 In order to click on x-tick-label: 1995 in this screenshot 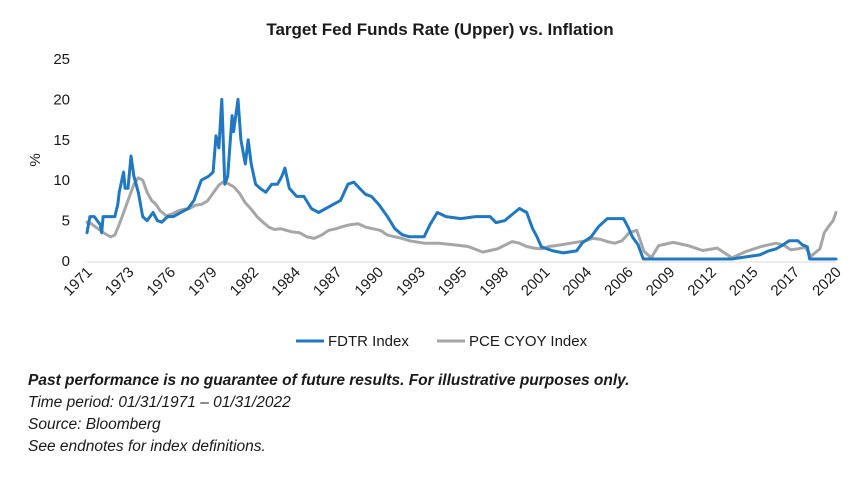, I will do `click(453, 282)`.